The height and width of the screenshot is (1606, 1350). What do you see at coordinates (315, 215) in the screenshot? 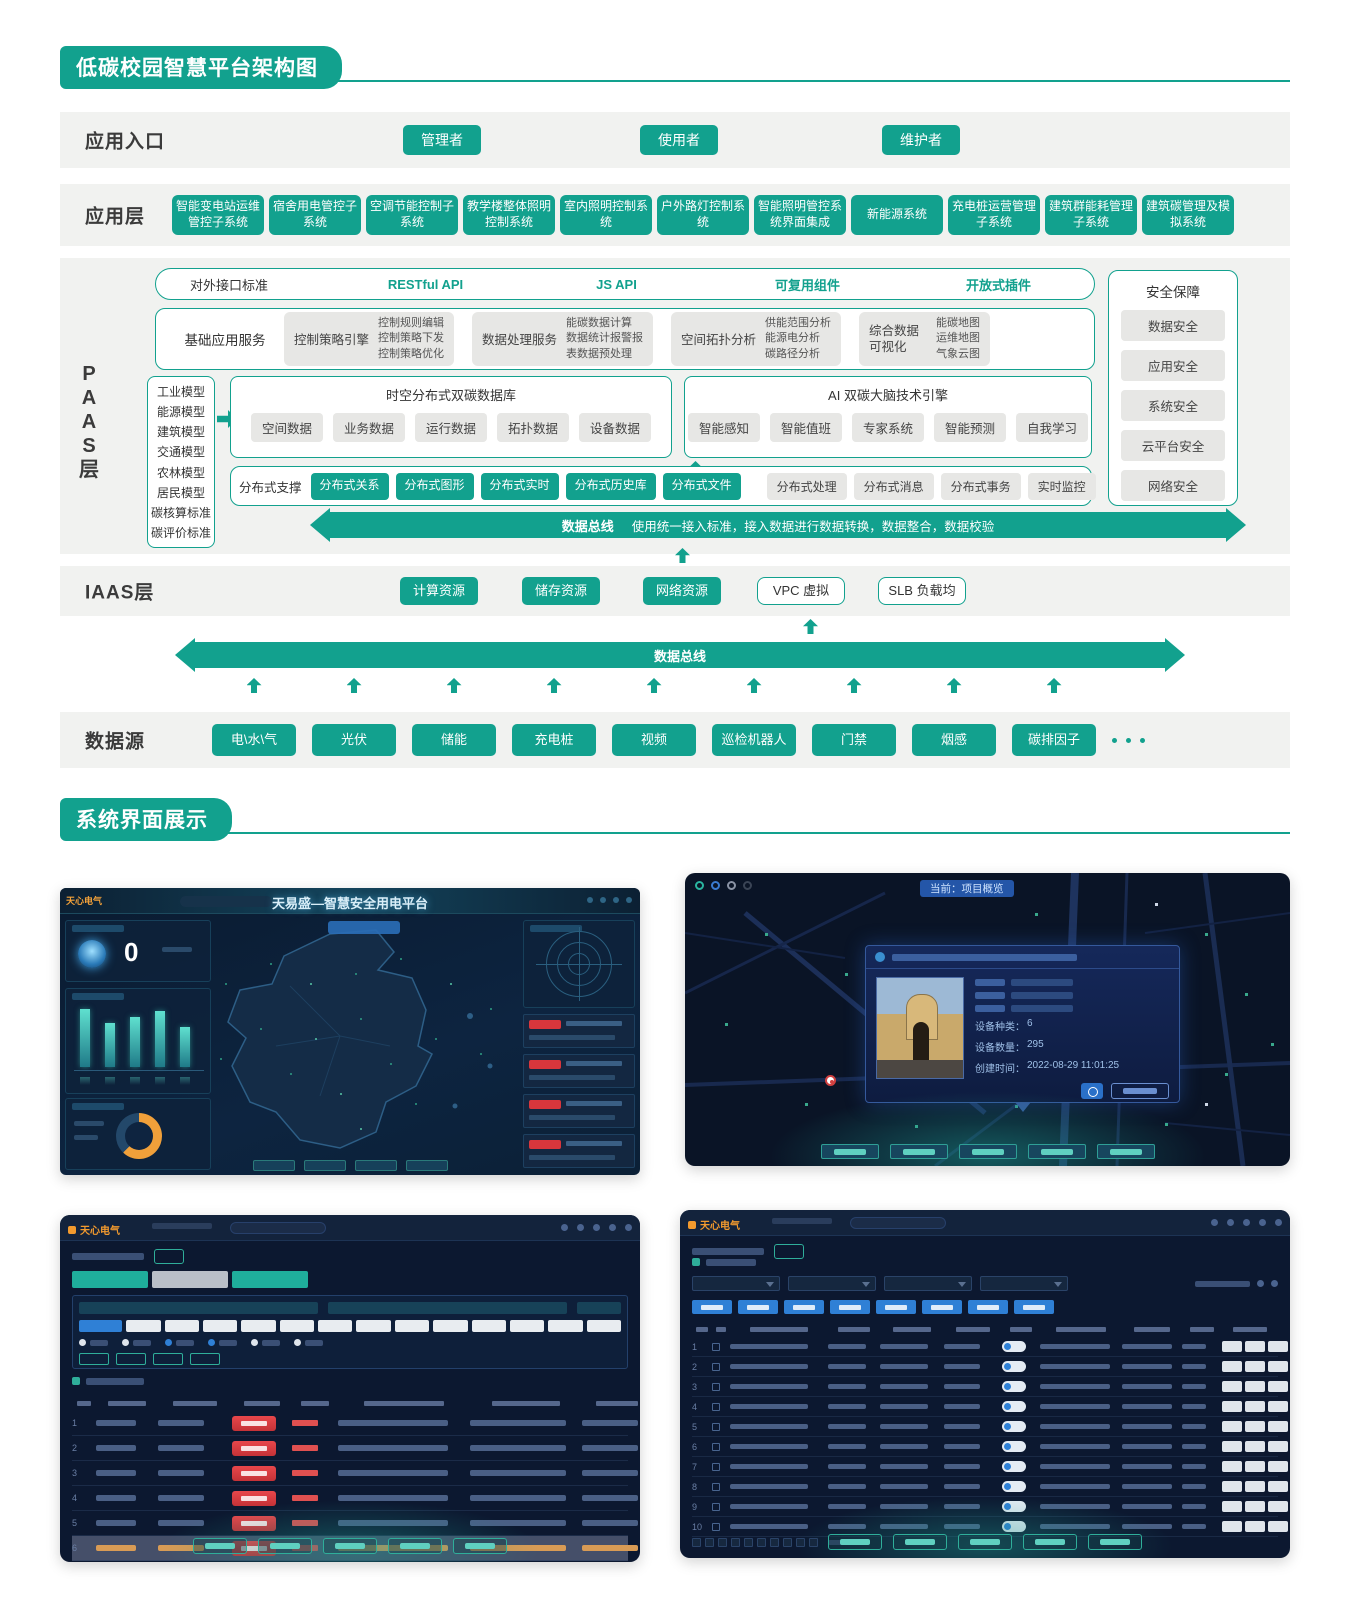
I see `app-subsystem-button: 宿舍用电管控子系统` at bounding box center [315, 215].